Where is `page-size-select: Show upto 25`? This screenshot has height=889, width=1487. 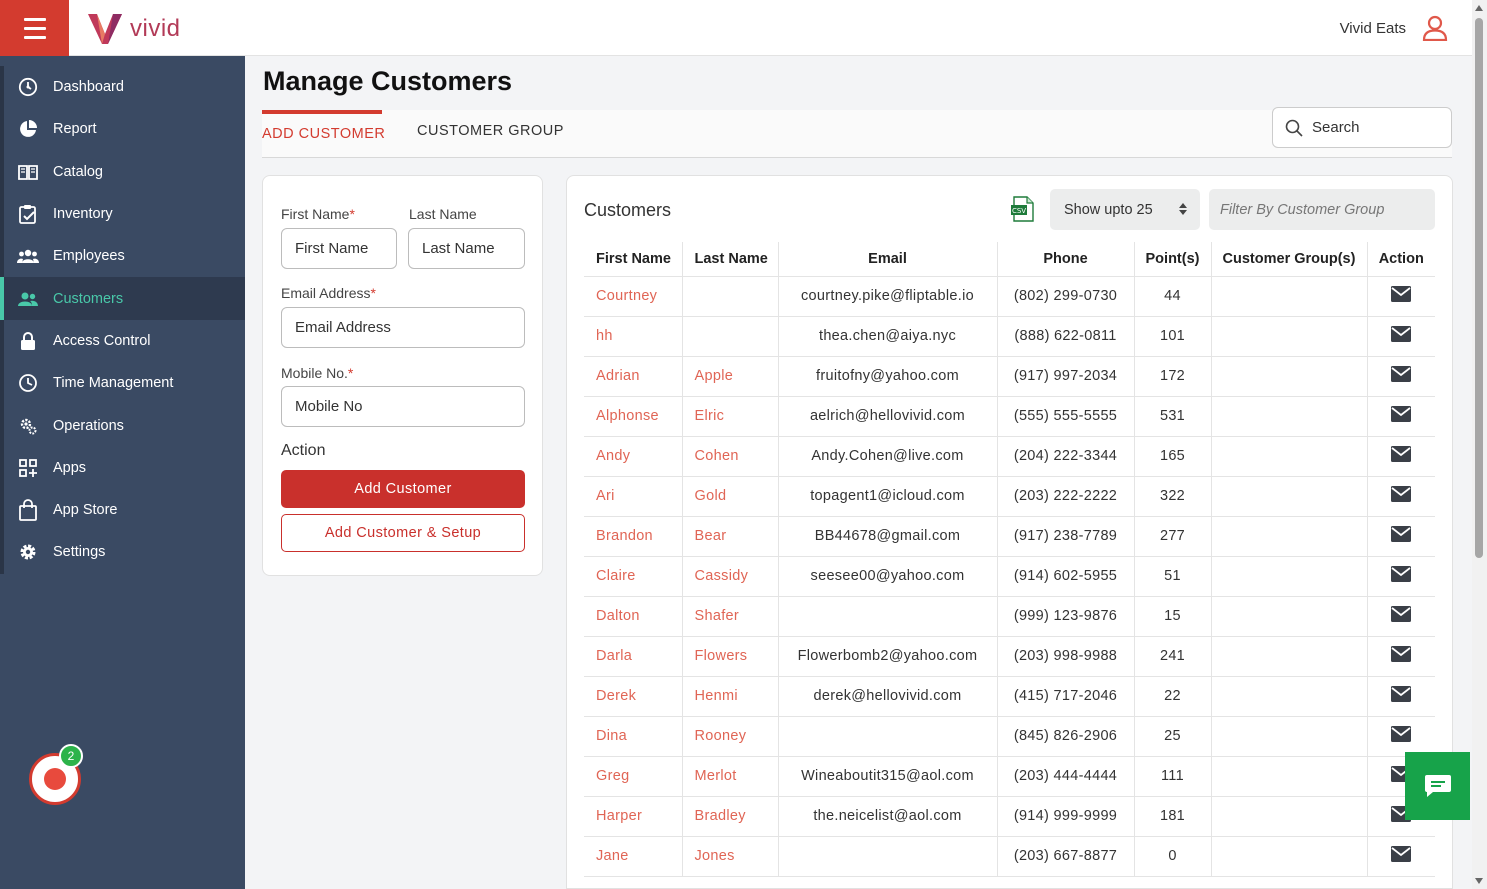
page-size-select: Show upto 25 is located at coordinates (1125, 209).